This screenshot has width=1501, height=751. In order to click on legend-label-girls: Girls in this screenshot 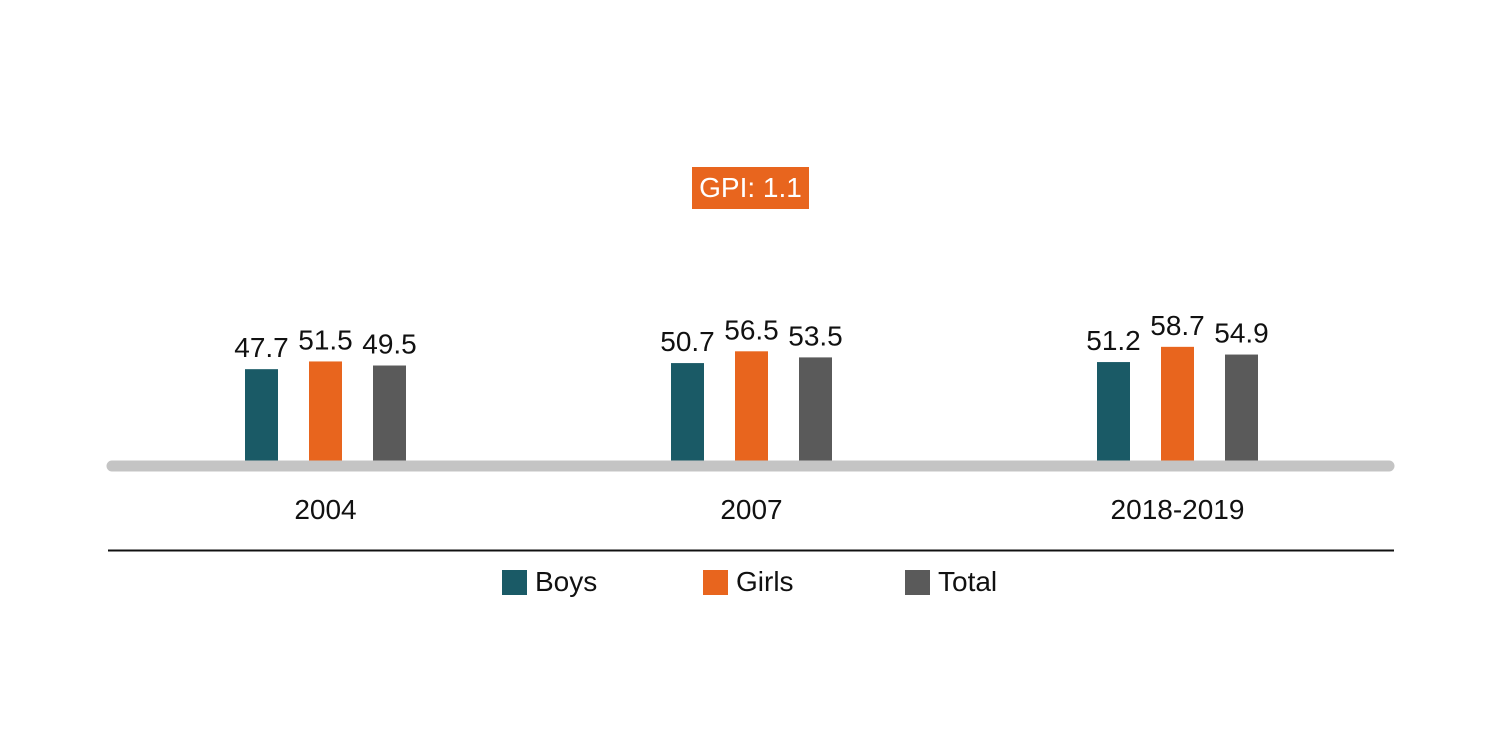, I will do `click(765, 581)`.